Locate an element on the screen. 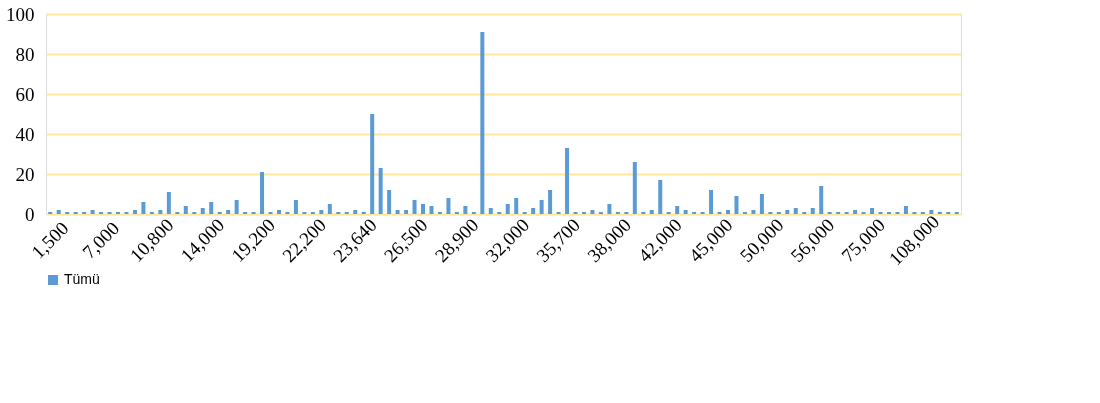  y-tick-label: 0 is located at coordinates (30, 214).